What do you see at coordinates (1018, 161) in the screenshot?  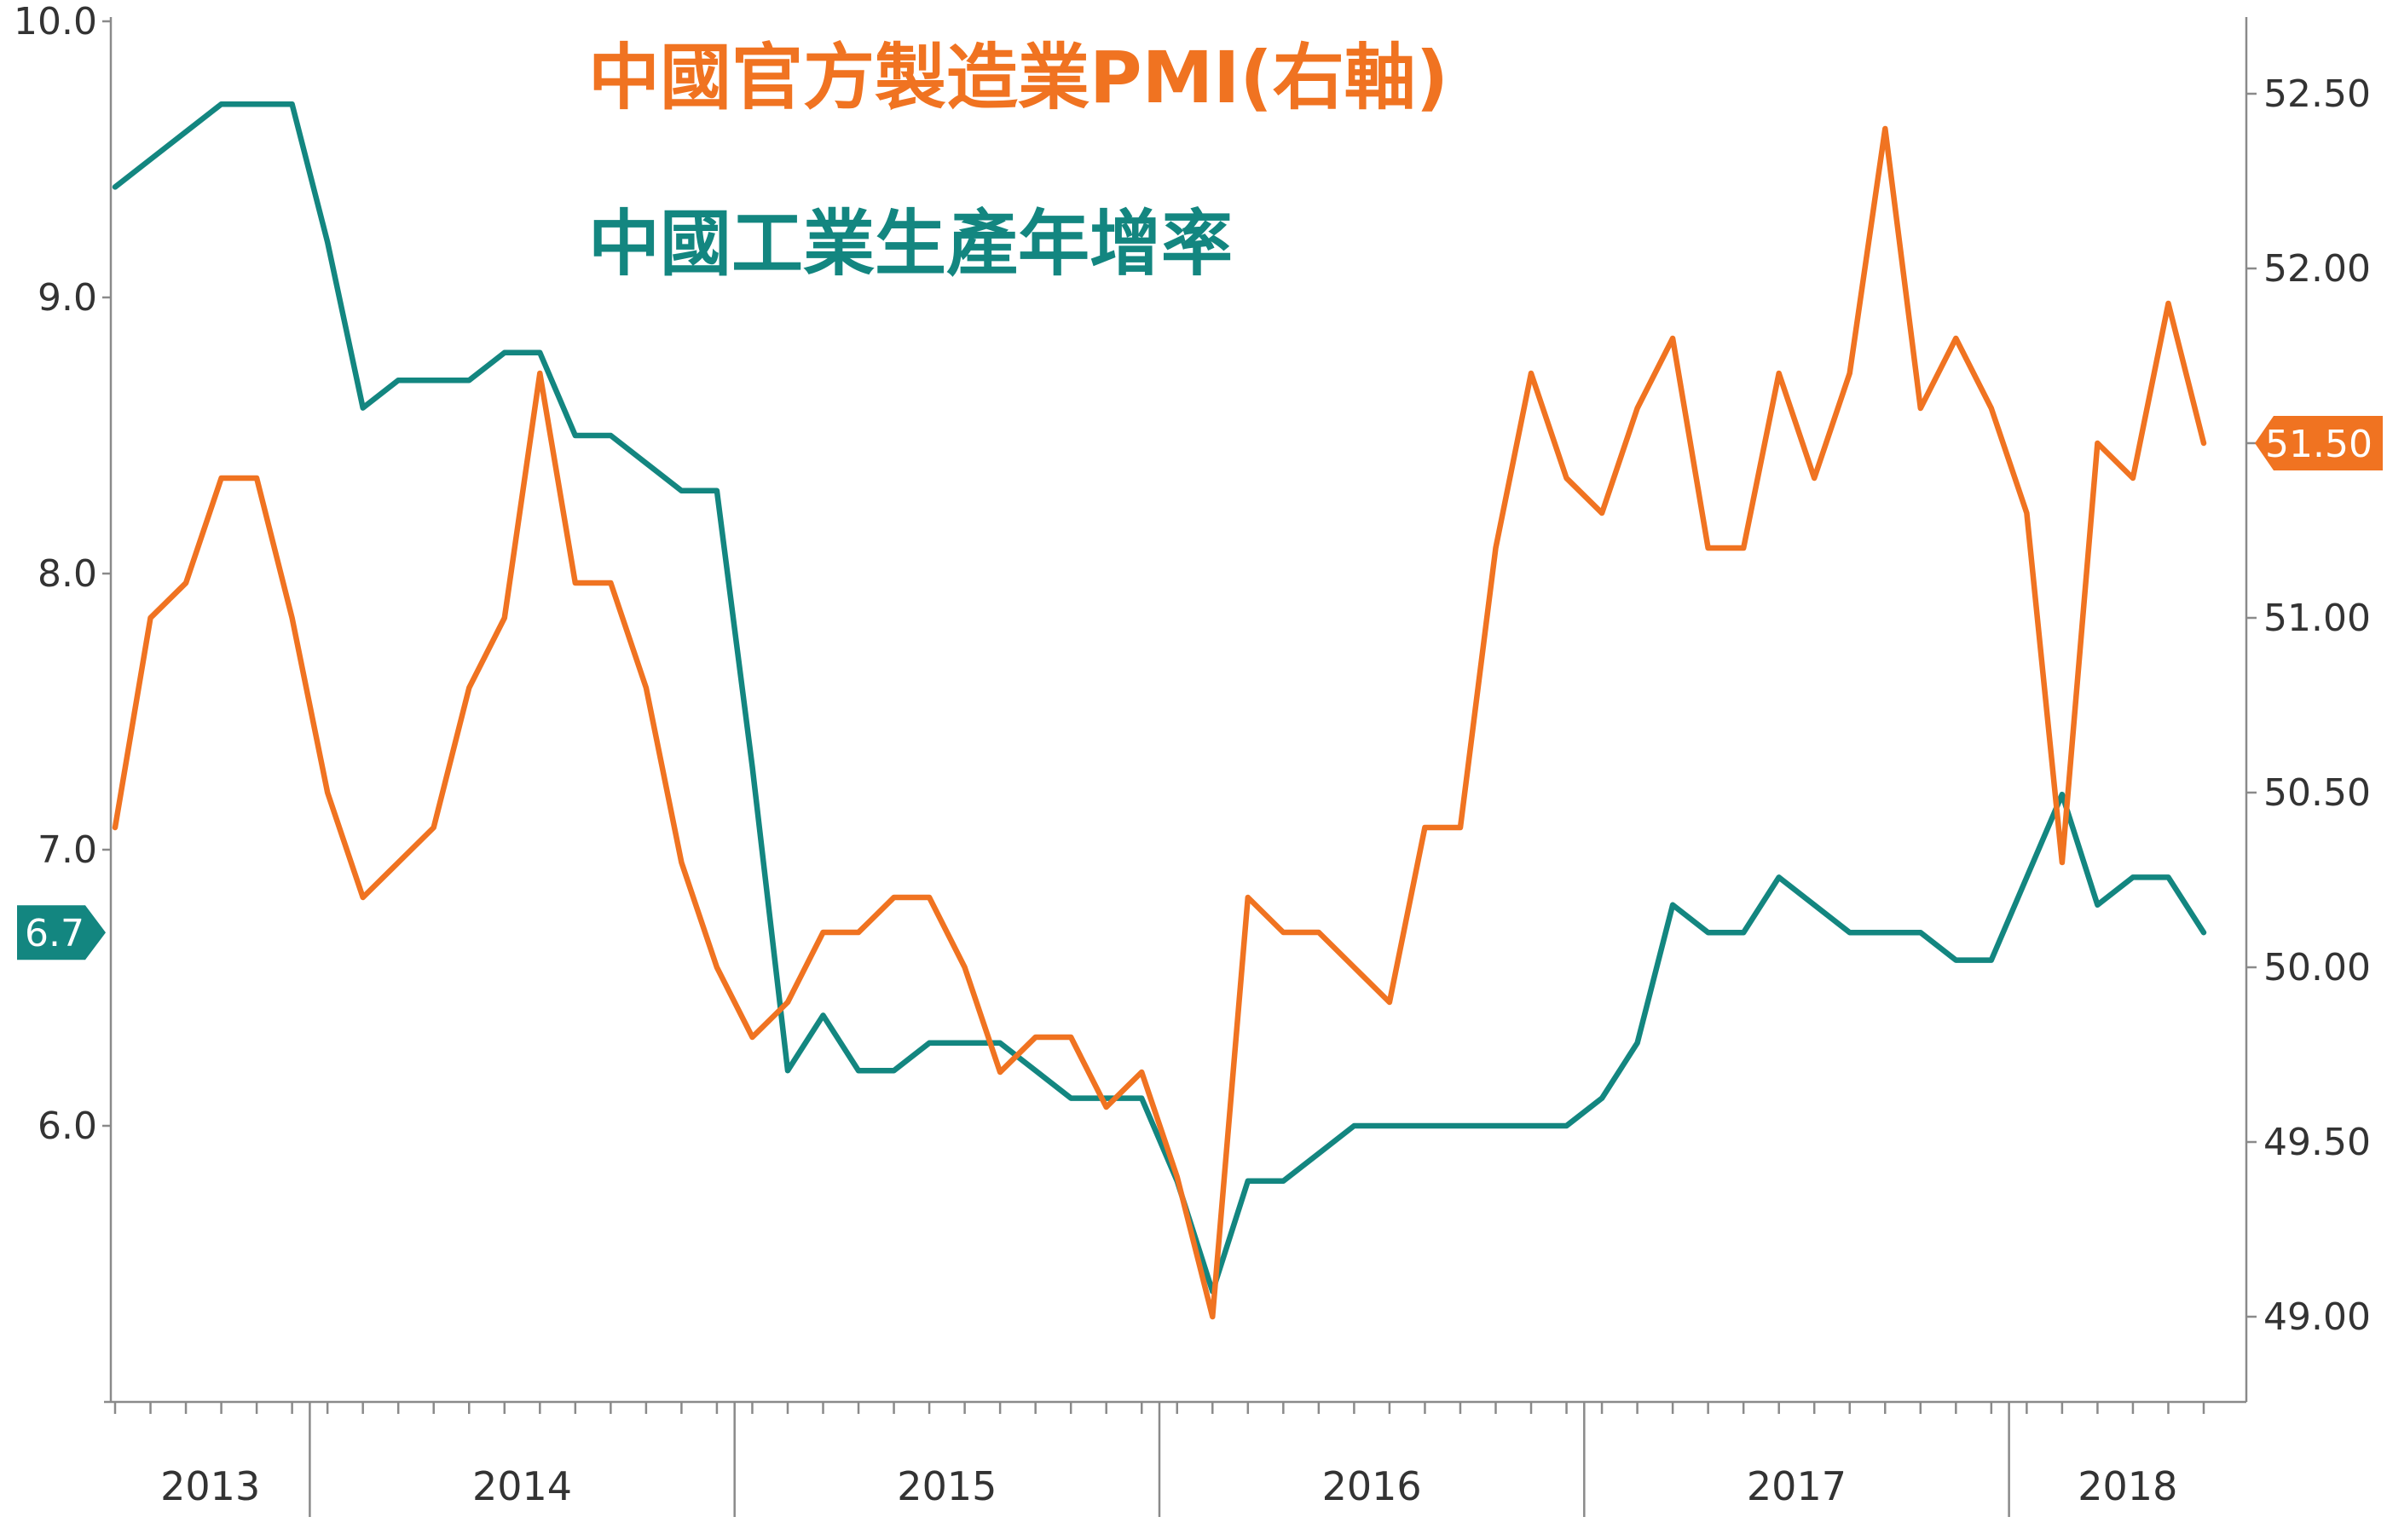 I see `legend: 中國官方製造業PMI(右軸) 中國工業生產年增率` at bounding box center [1018, 161].